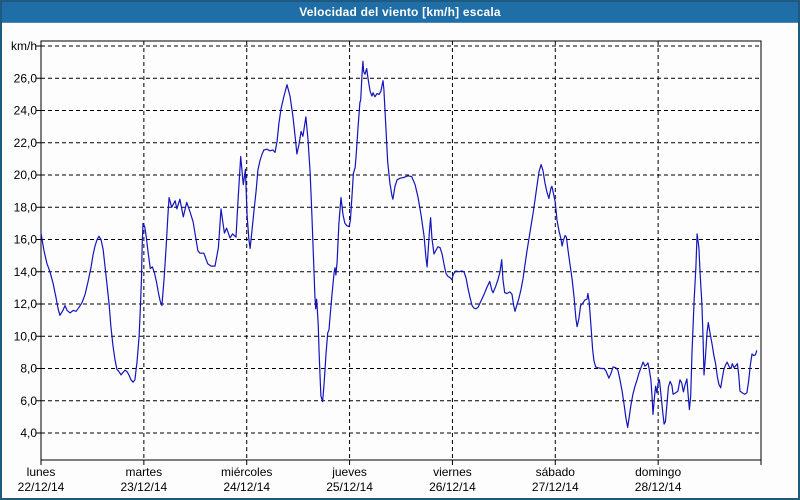  I want to click on day-date-label: 22/12/14, so click(41, 487).